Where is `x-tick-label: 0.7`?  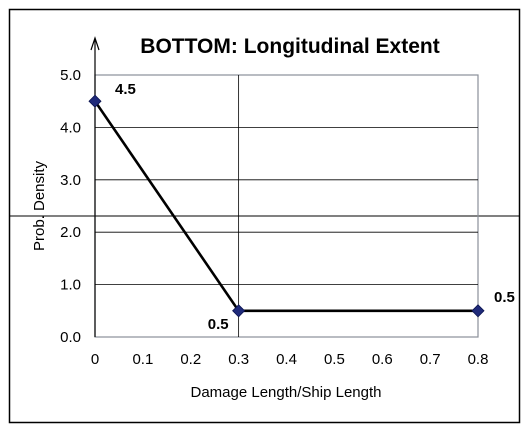
x-tick-label: 0.7 is located at coordinates (430, 359).